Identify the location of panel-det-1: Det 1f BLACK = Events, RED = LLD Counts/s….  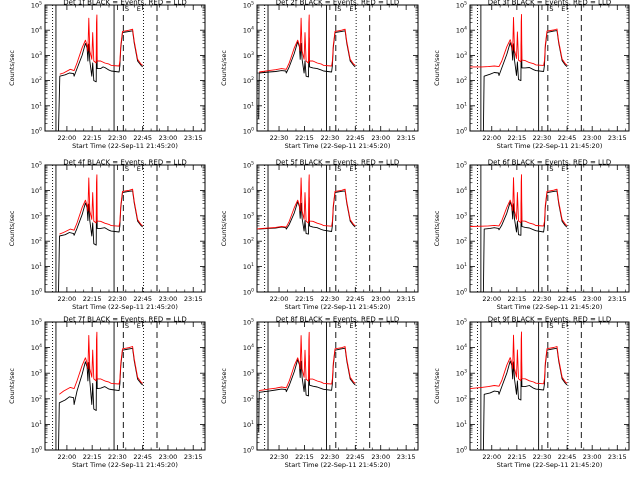
(107, 75).